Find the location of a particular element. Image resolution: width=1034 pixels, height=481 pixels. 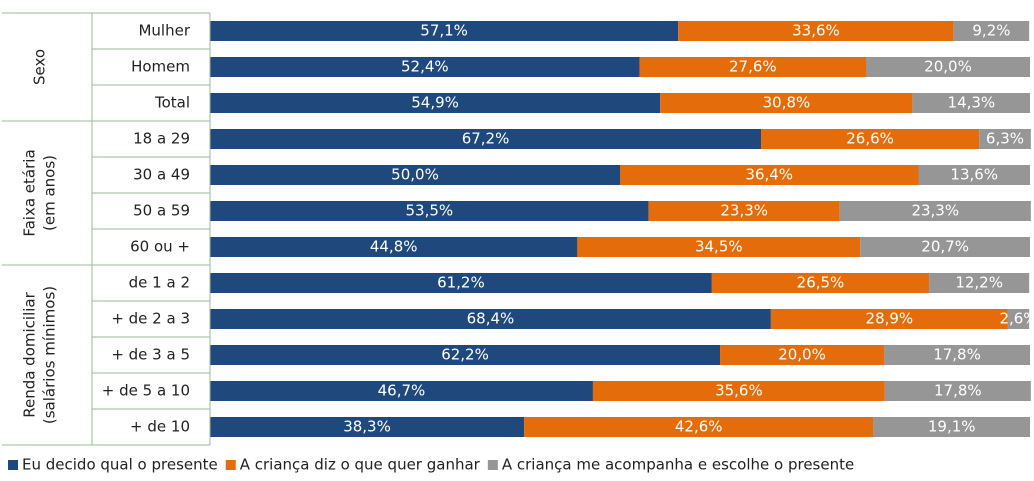

value-label: 67,2% is located at coordinates (486, 139).